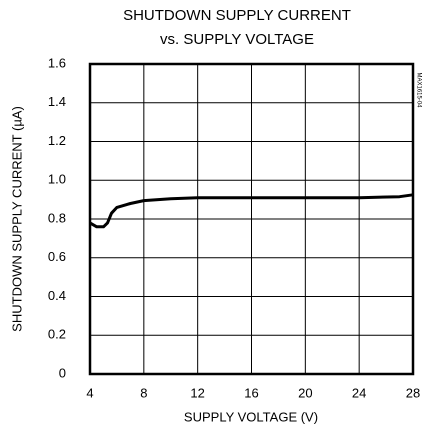 This screenshot has height=433, width=424. What do you see at coordinates (57, 140) in the screenshot?
I see `y-tick-label: 1.2` at bounding box center [57, 140].